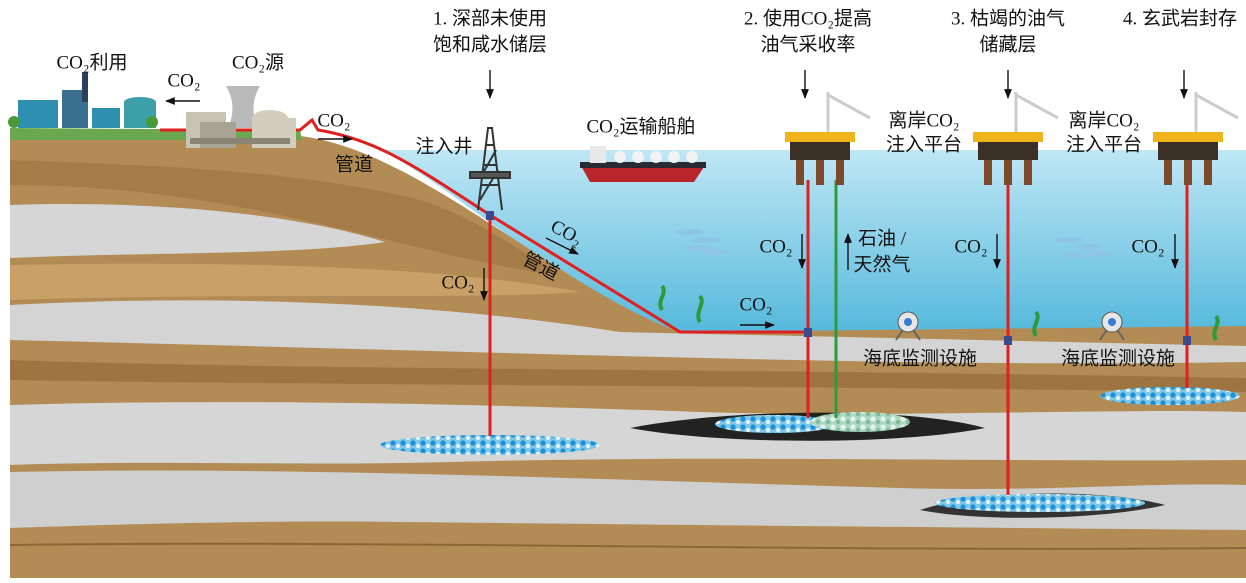 The height and width of the screenshot is (583, 1246). I want to click on label: CO₂源, so click(258, 62).